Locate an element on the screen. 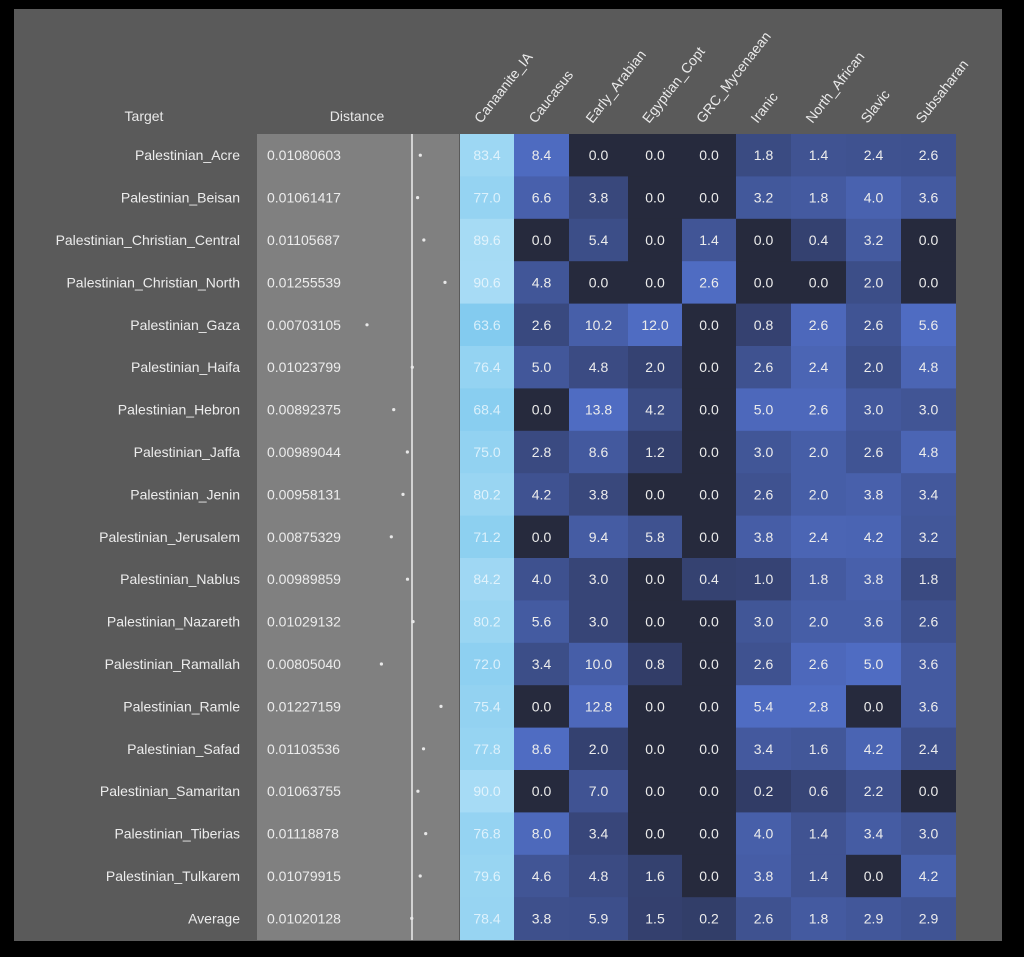  row-target-label: Palestinian_Nazareth is located at coordinates (173, 622).